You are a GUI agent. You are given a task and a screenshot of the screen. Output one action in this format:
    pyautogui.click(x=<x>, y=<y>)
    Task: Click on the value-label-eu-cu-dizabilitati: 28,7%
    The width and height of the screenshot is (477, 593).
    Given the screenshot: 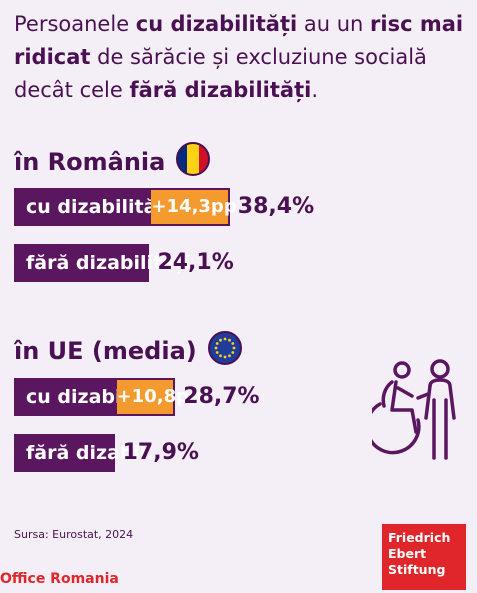 What is the action you would take?
    pyautogui.click(x=221, y=396)
    